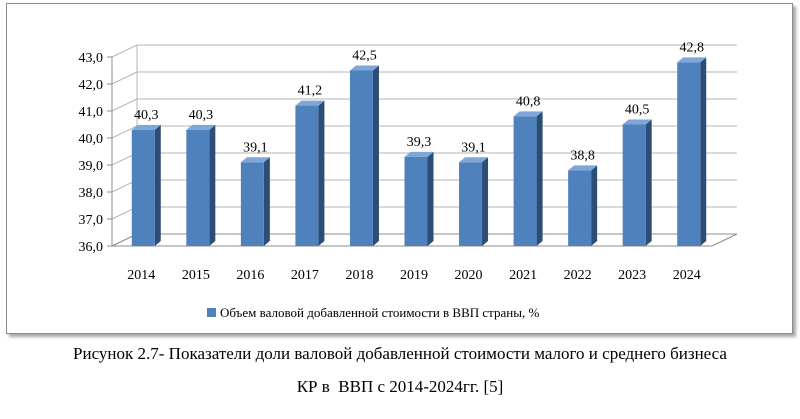 This screenshot has height=419, width=800. Describe the element at coordinates (305, 275) in the screenshot. I see `x-tick-label: 2017` at that location.